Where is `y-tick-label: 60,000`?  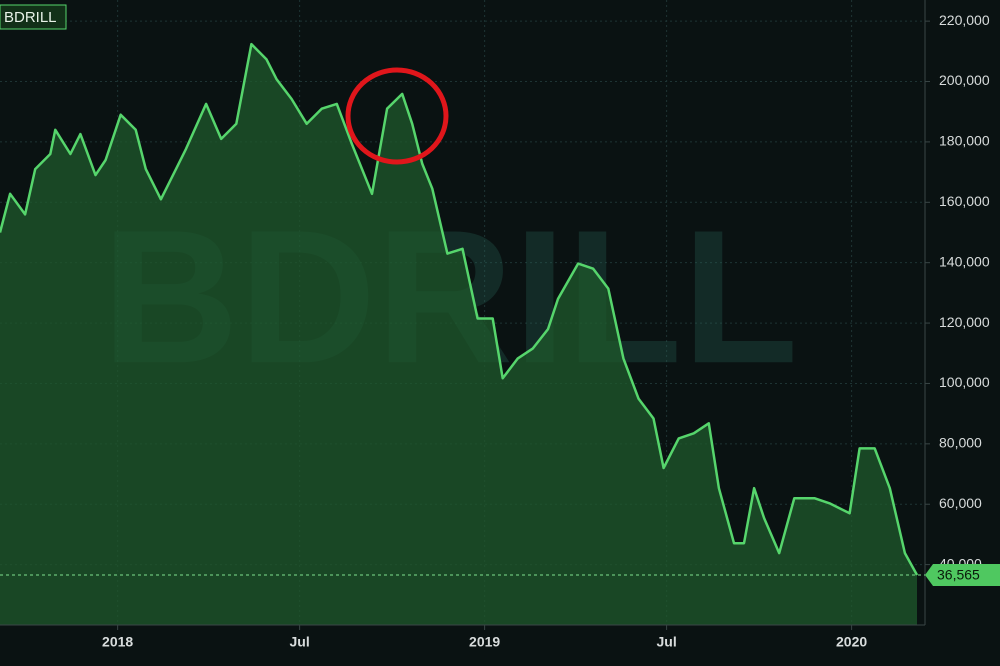
y-tick-label: 60,000 is located at coordinates (960, 503).